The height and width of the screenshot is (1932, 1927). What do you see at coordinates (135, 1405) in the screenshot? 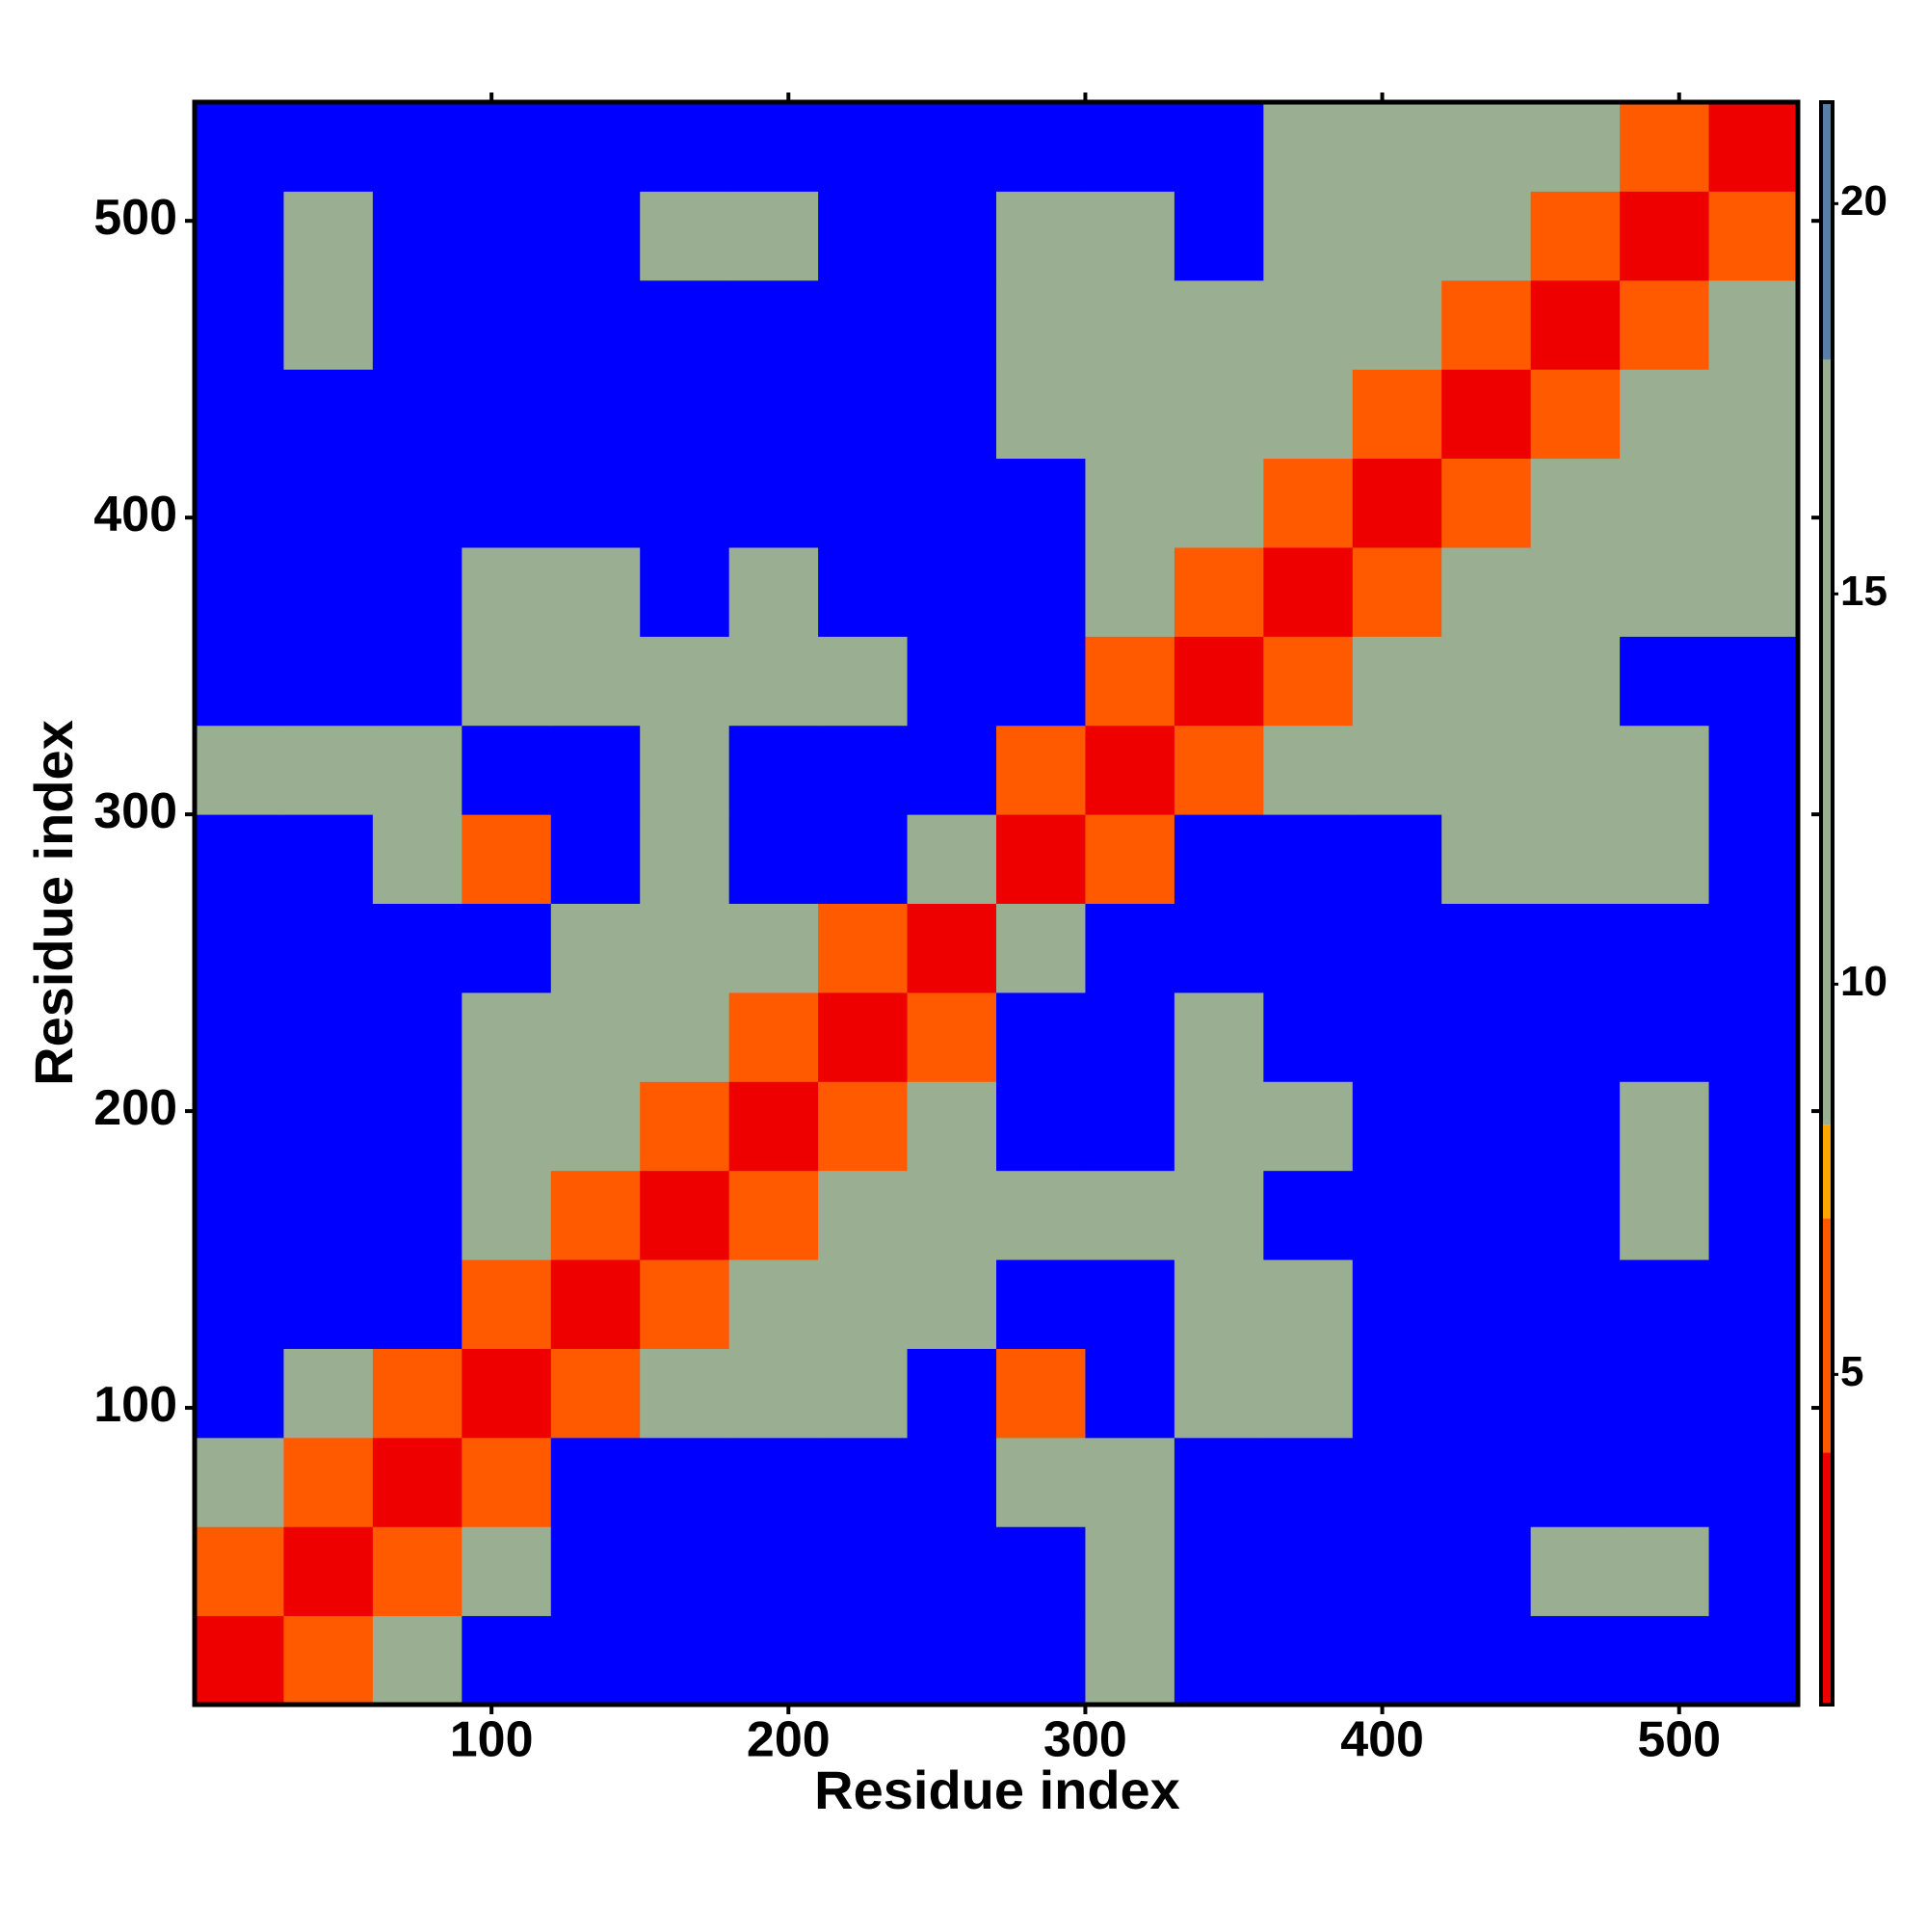
I see `y-tick-label: 100` at bounding box center [135, 1405].